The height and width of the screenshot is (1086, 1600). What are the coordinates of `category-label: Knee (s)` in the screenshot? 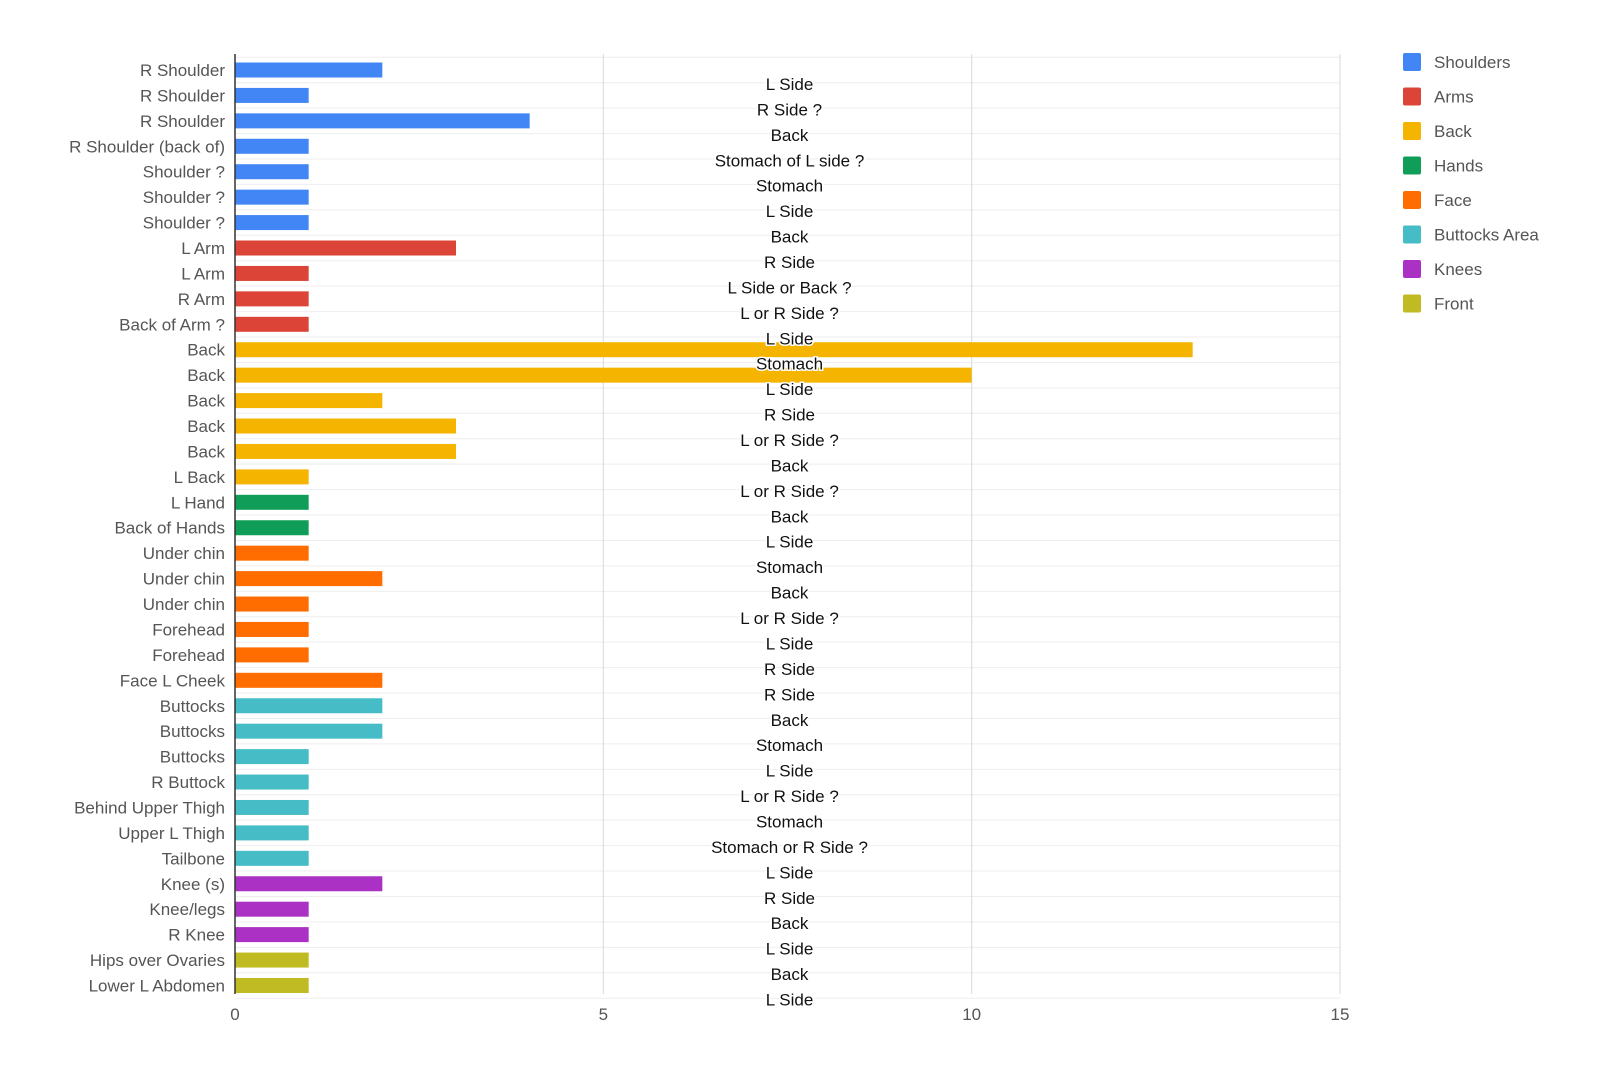 It's located at (193, 884).